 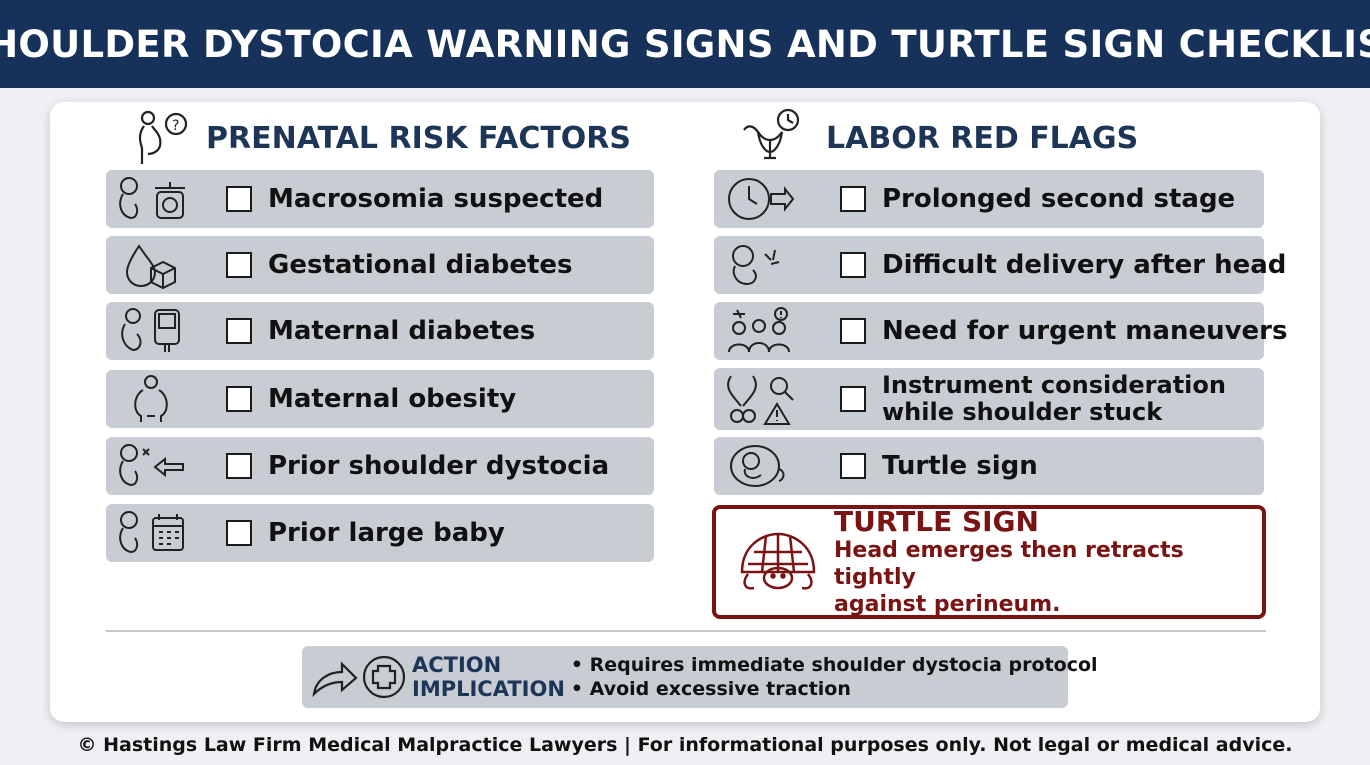 What do you see at coordinates (960, 466) in the screenshot?
I see `labor-item-label: Turtle sign` at bounding box center [960, 466].